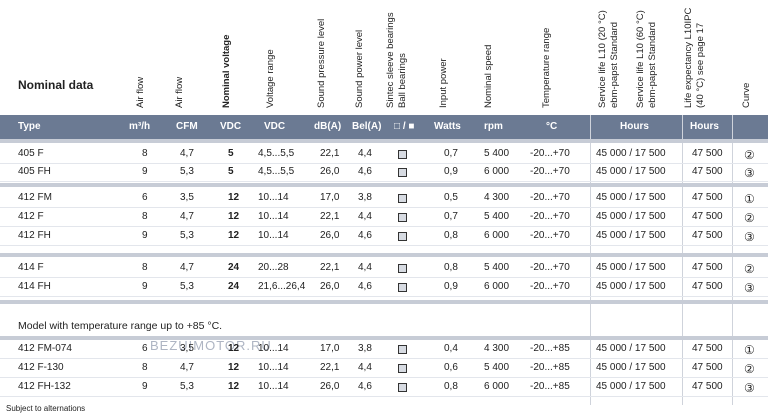  What do you see at coordinates (330, 197) in the screenshot?
I see `cell-sound-pressure: 17,0` at bounding box center [330, 197].